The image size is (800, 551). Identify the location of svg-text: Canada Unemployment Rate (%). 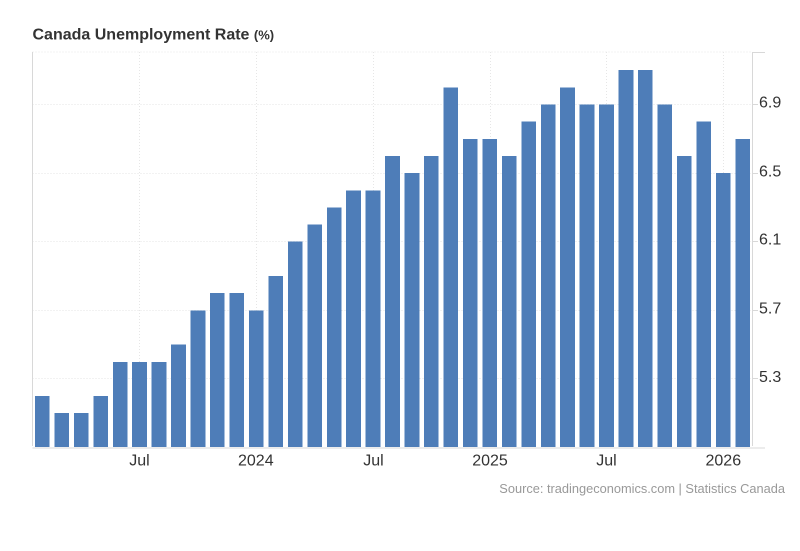
(154, 35).